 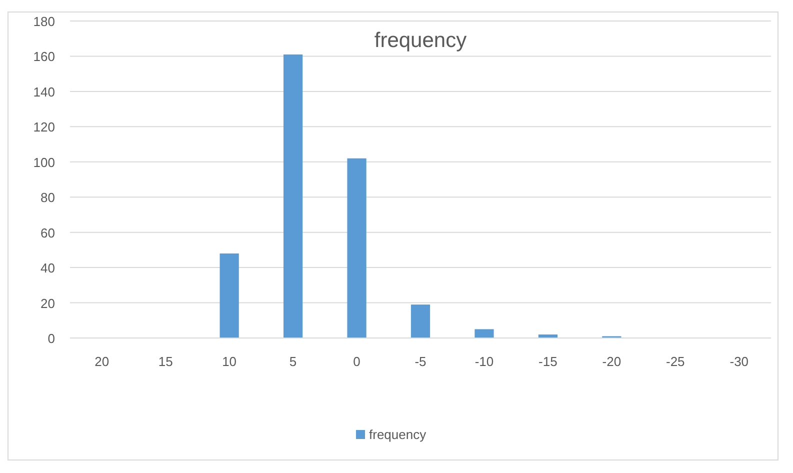 What do you see at coordinates (229, 361) in the screenshot?
I see `x-tick-label: 10` at bounding box center [229, 361].